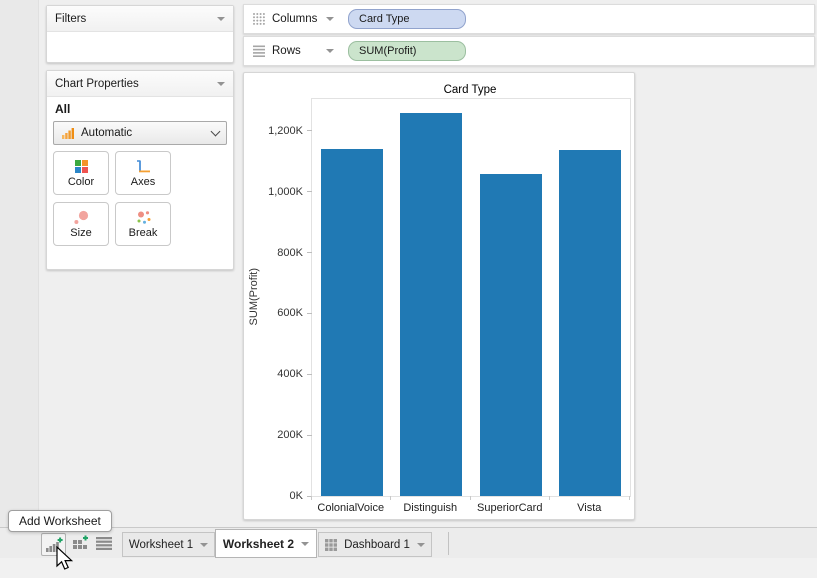 The width and height of the screenshot is (817, 578). I want to click on y-axis-tick: 200K, so click(294, 435).